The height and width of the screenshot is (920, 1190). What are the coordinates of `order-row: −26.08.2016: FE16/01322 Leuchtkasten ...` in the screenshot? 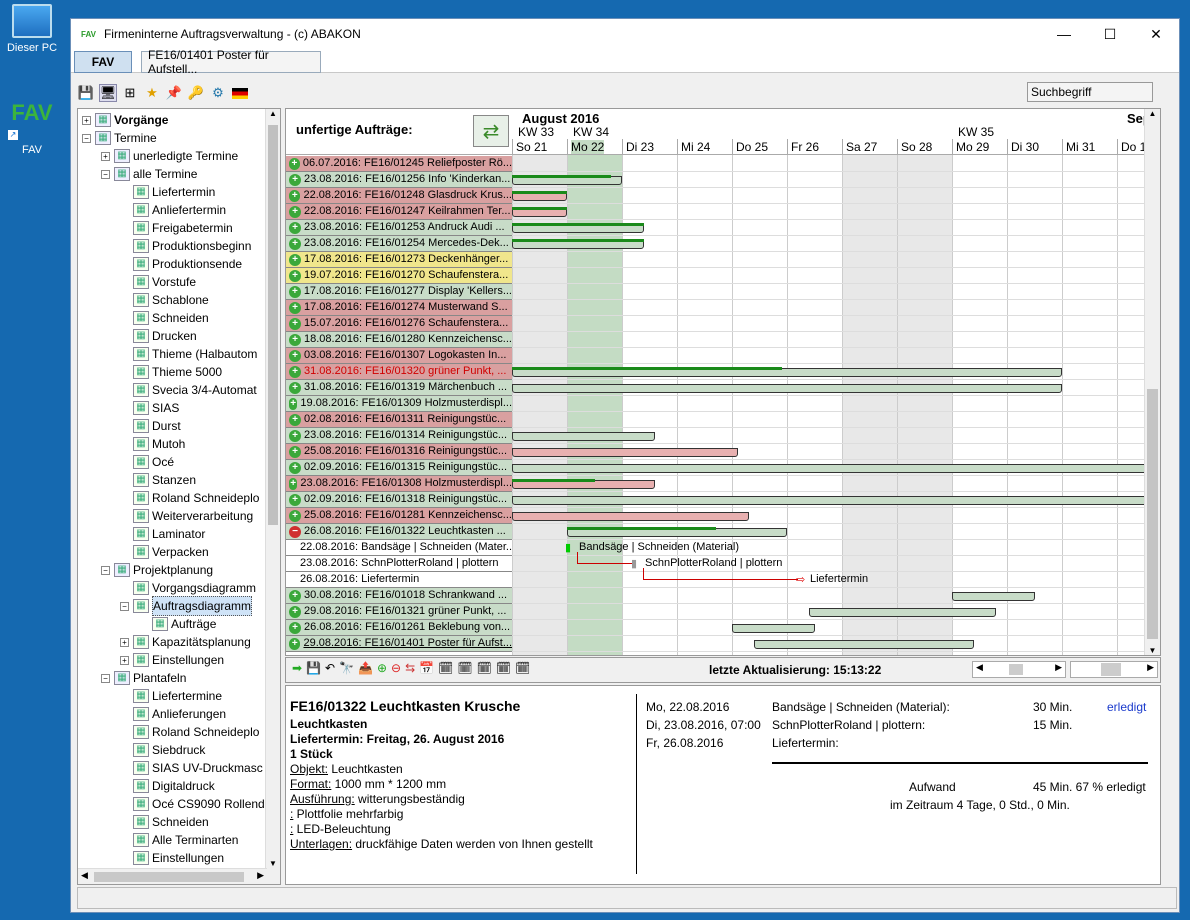 It's located at (399, 532).